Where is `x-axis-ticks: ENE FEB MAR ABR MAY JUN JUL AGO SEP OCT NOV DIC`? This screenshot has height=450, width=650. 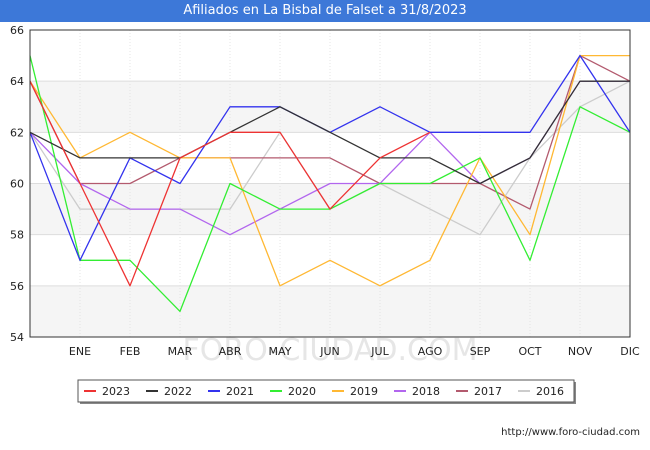
x-axis-ticks: ENE FEB MAR ABR MAY JUN JUL AGO SEP OCT NOV DIC is located at coordinates (354, 351).